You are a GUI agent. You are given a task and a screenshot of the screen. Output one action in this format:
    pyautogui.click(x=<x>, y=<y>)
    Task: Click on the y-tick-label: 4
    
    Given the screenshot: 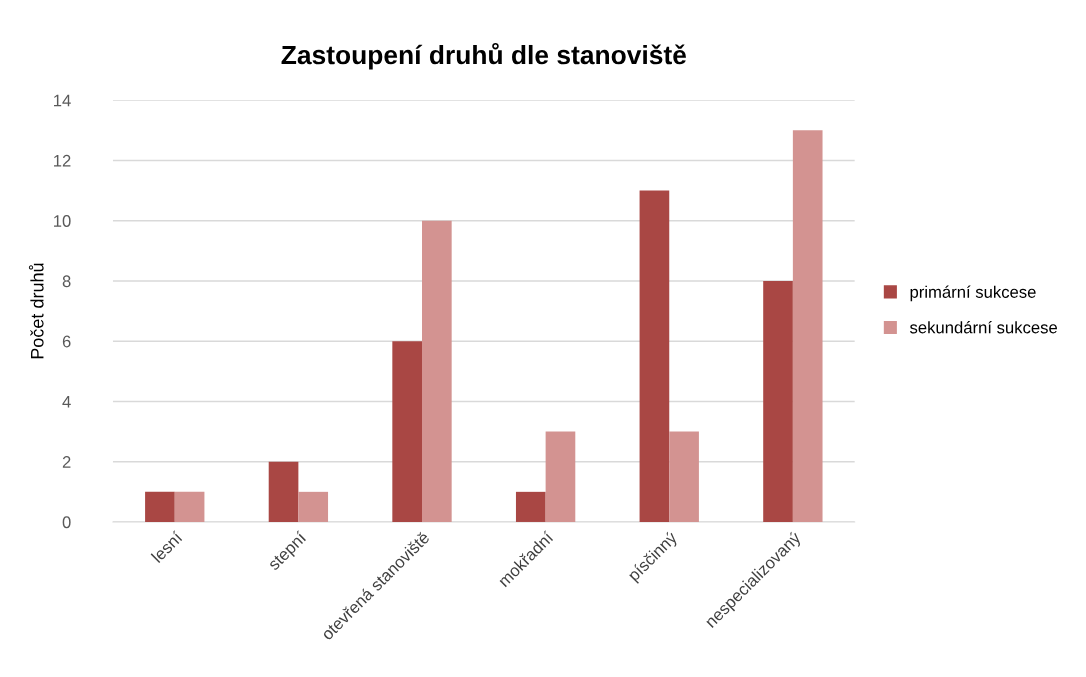 What is the action you would take?
    pyautogui.click(x=66, y=402)
    